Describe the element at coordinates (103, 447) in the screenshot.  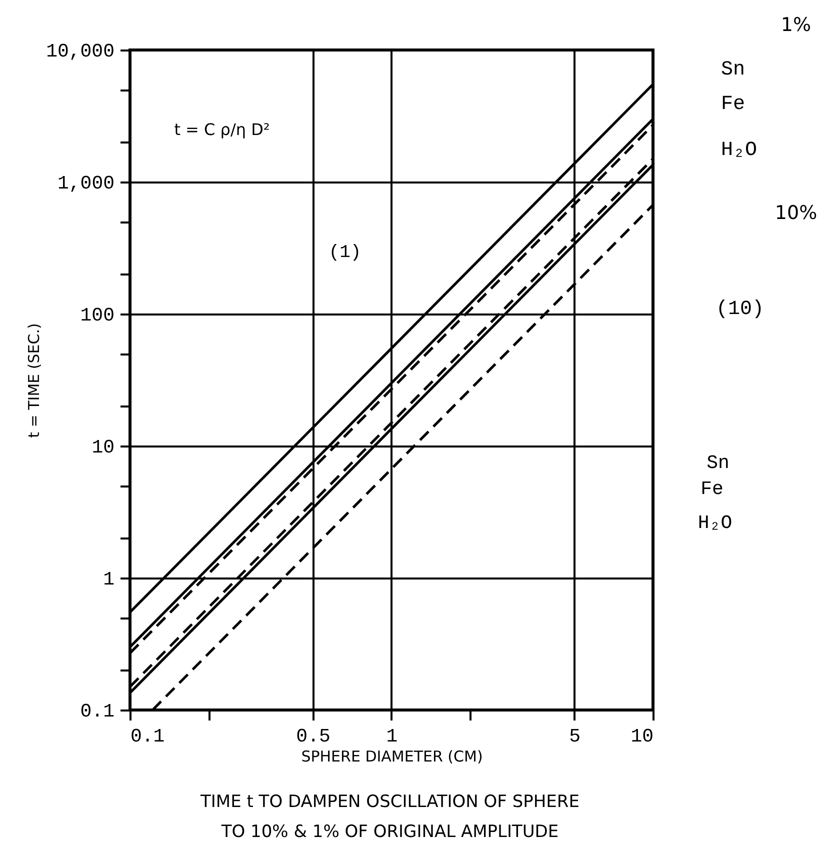
I see `y-tick-label: 10` at that location.